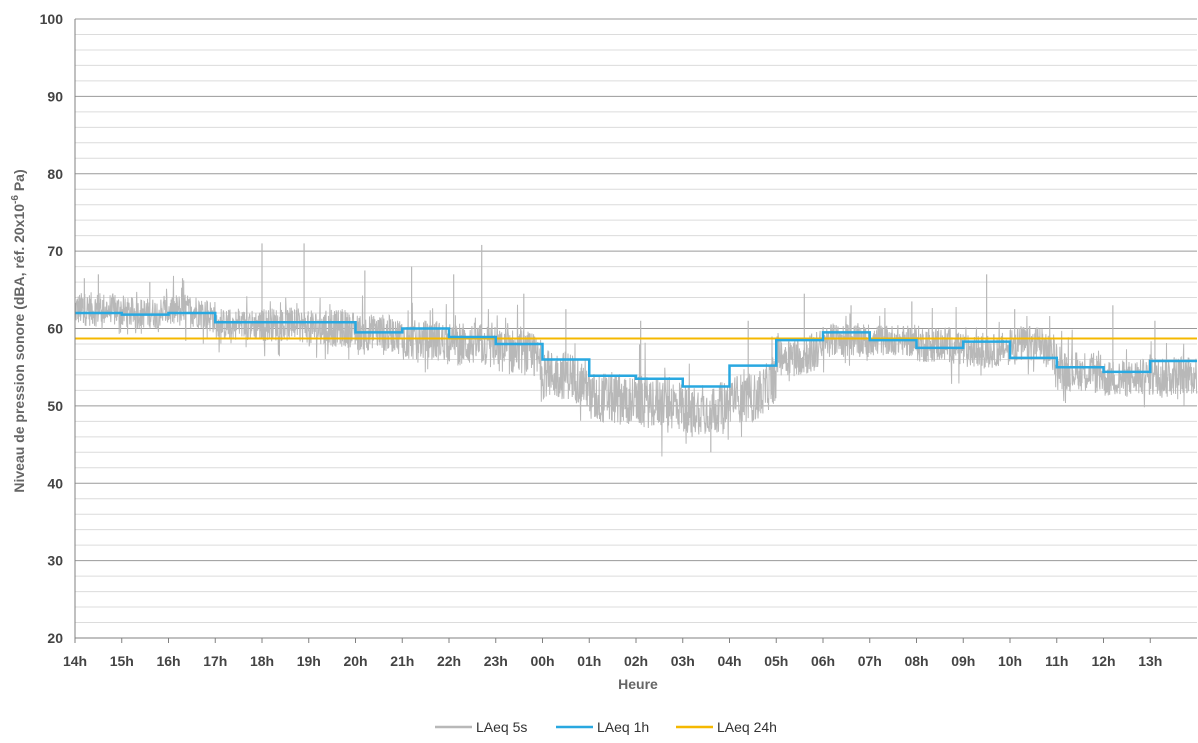 This screenshot has width=1198, height=743. I want to click on x-tick-label: 19h, so click(309, 661).